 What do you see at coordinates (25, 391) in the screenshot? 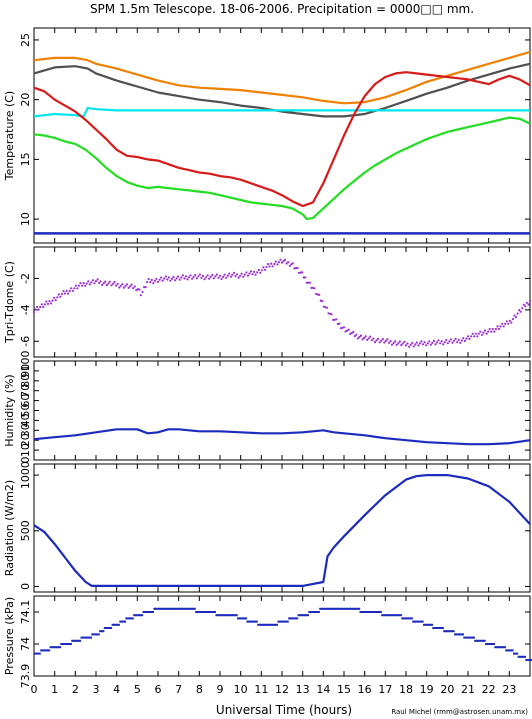
I see `y-tick-label: 70` at bounding box center [25, 391].